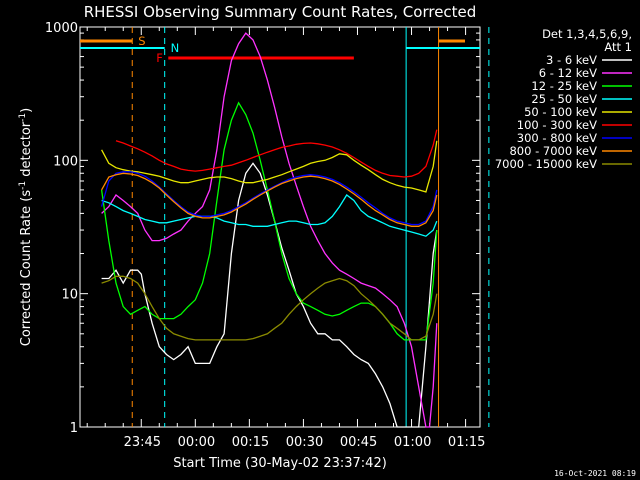  I want to click on marker-f-label: F, so click(159, 58).